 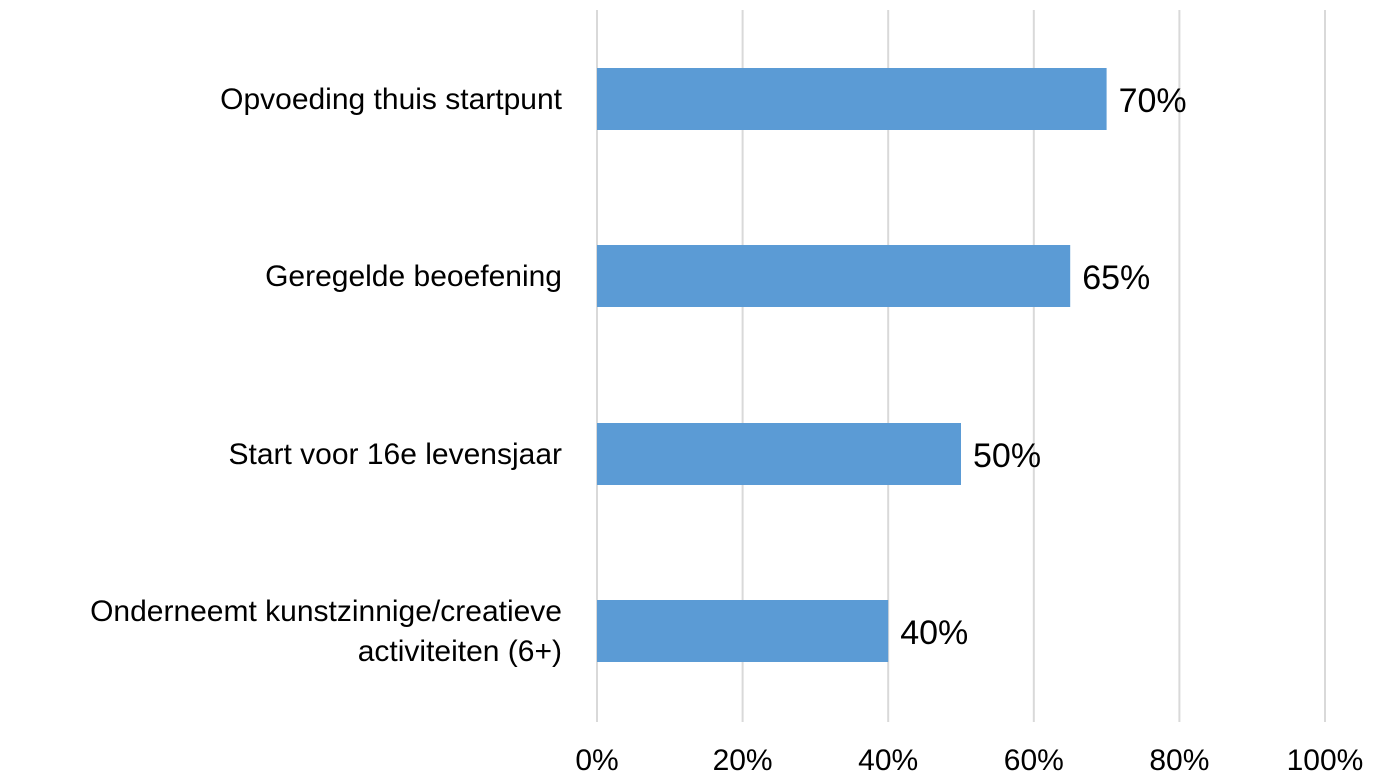 I want to click on bar-value-label: 40%, so click(x=934, y=633).